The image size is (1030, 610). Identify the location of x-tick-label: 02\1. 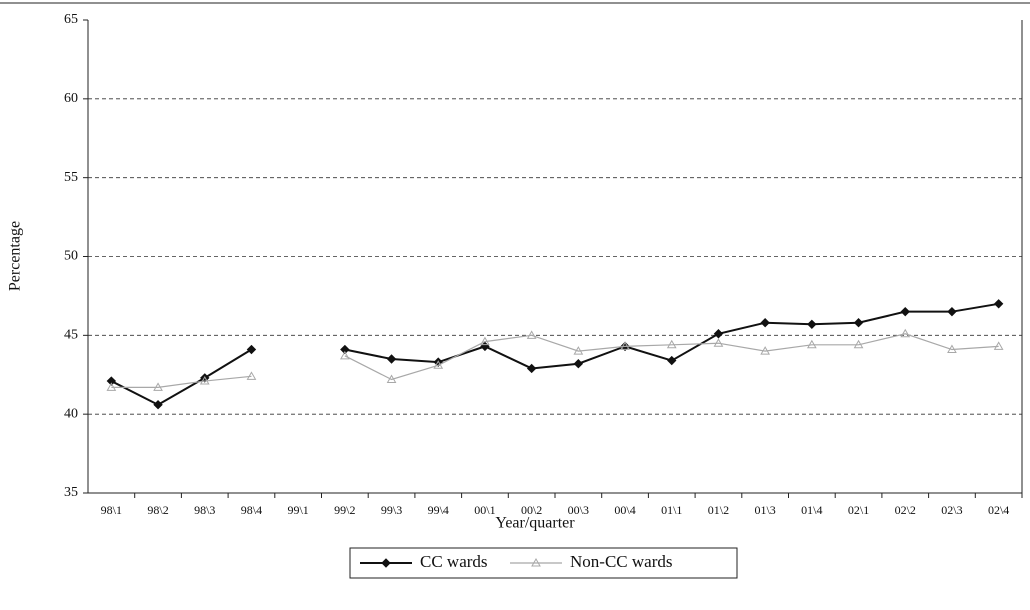
(858, 510).